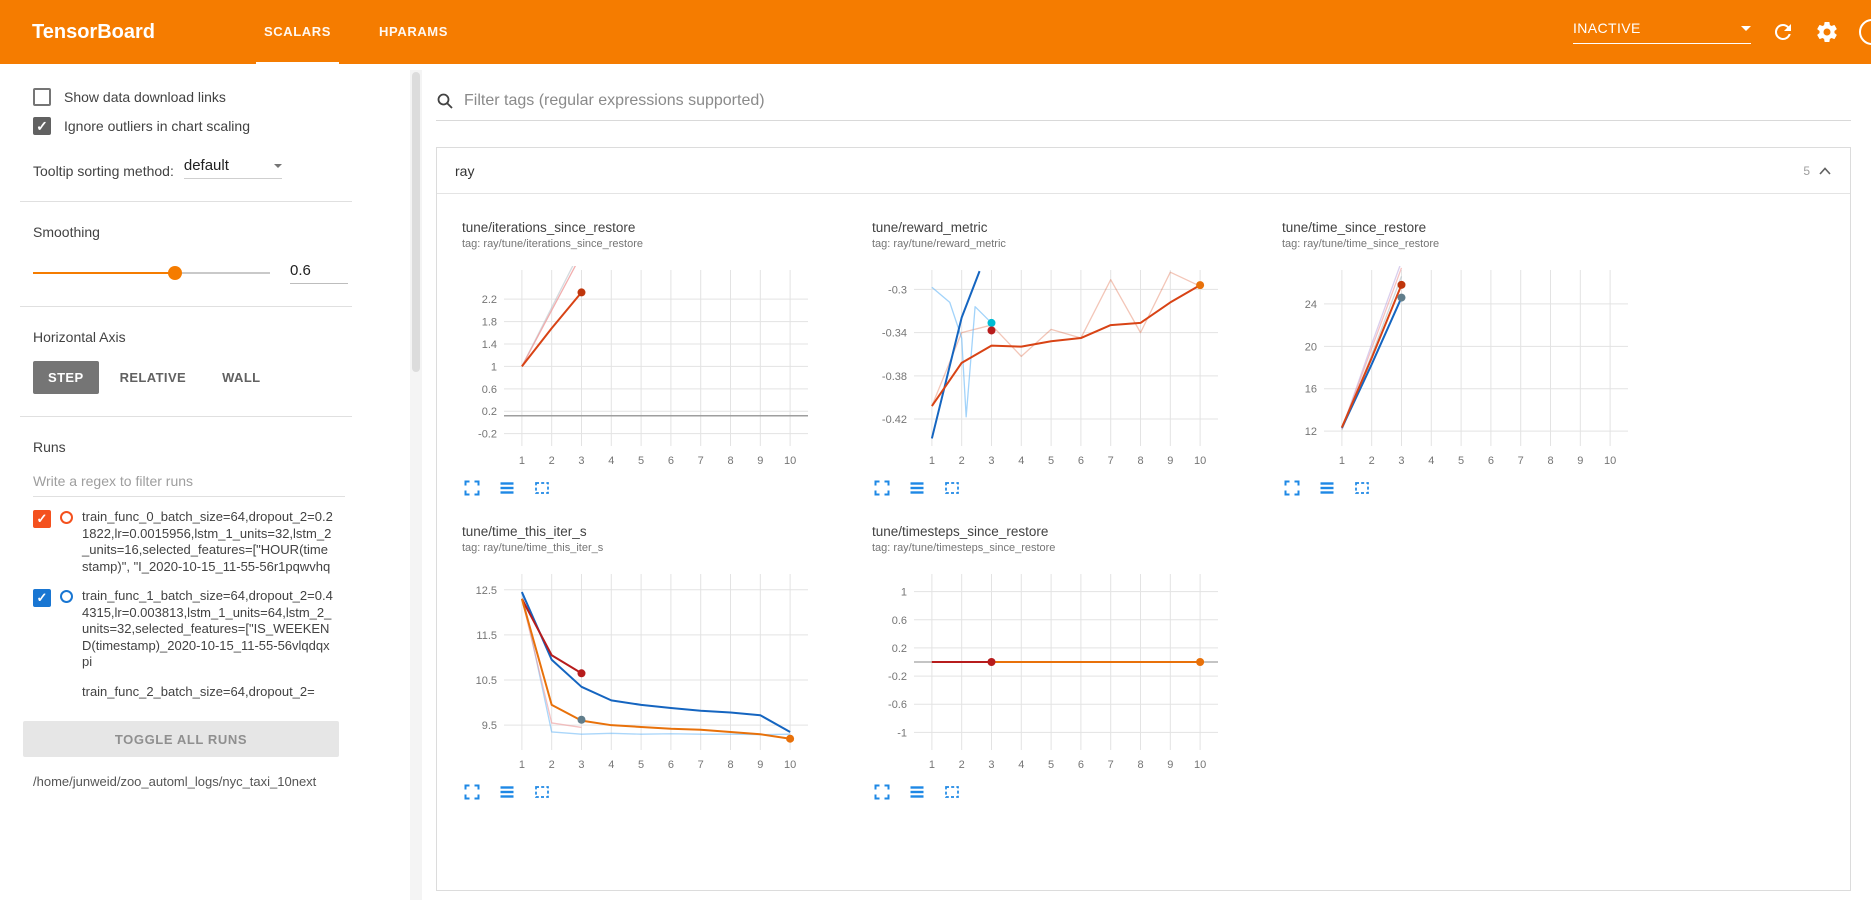 Image resolution: width=1871 pixels, height=906 pixels. What do you see at coordinates (894, 334) in the screenshot?
I see `svg-text: -0.34` at bounding box center [894, 334].